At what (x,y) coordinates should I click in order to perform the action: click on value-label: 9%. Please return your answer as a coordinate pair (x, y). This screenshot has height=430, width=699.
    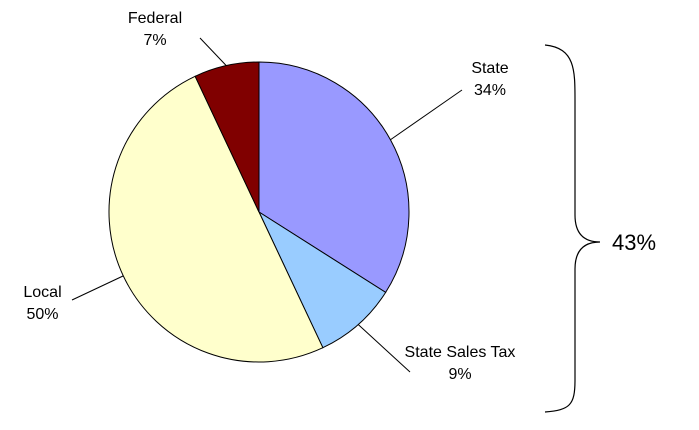
    Looking at the image, I should click on (460, 374).